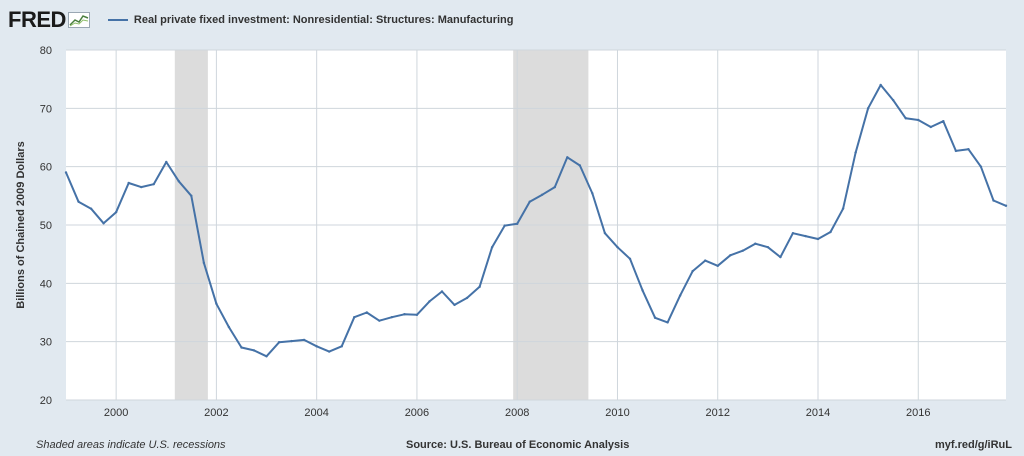 The width and height of the screenshot is (1024, 456). Describe the element at coordinates (46, 343) in the screenshot. I see `y-tick-label: 30` at that location.